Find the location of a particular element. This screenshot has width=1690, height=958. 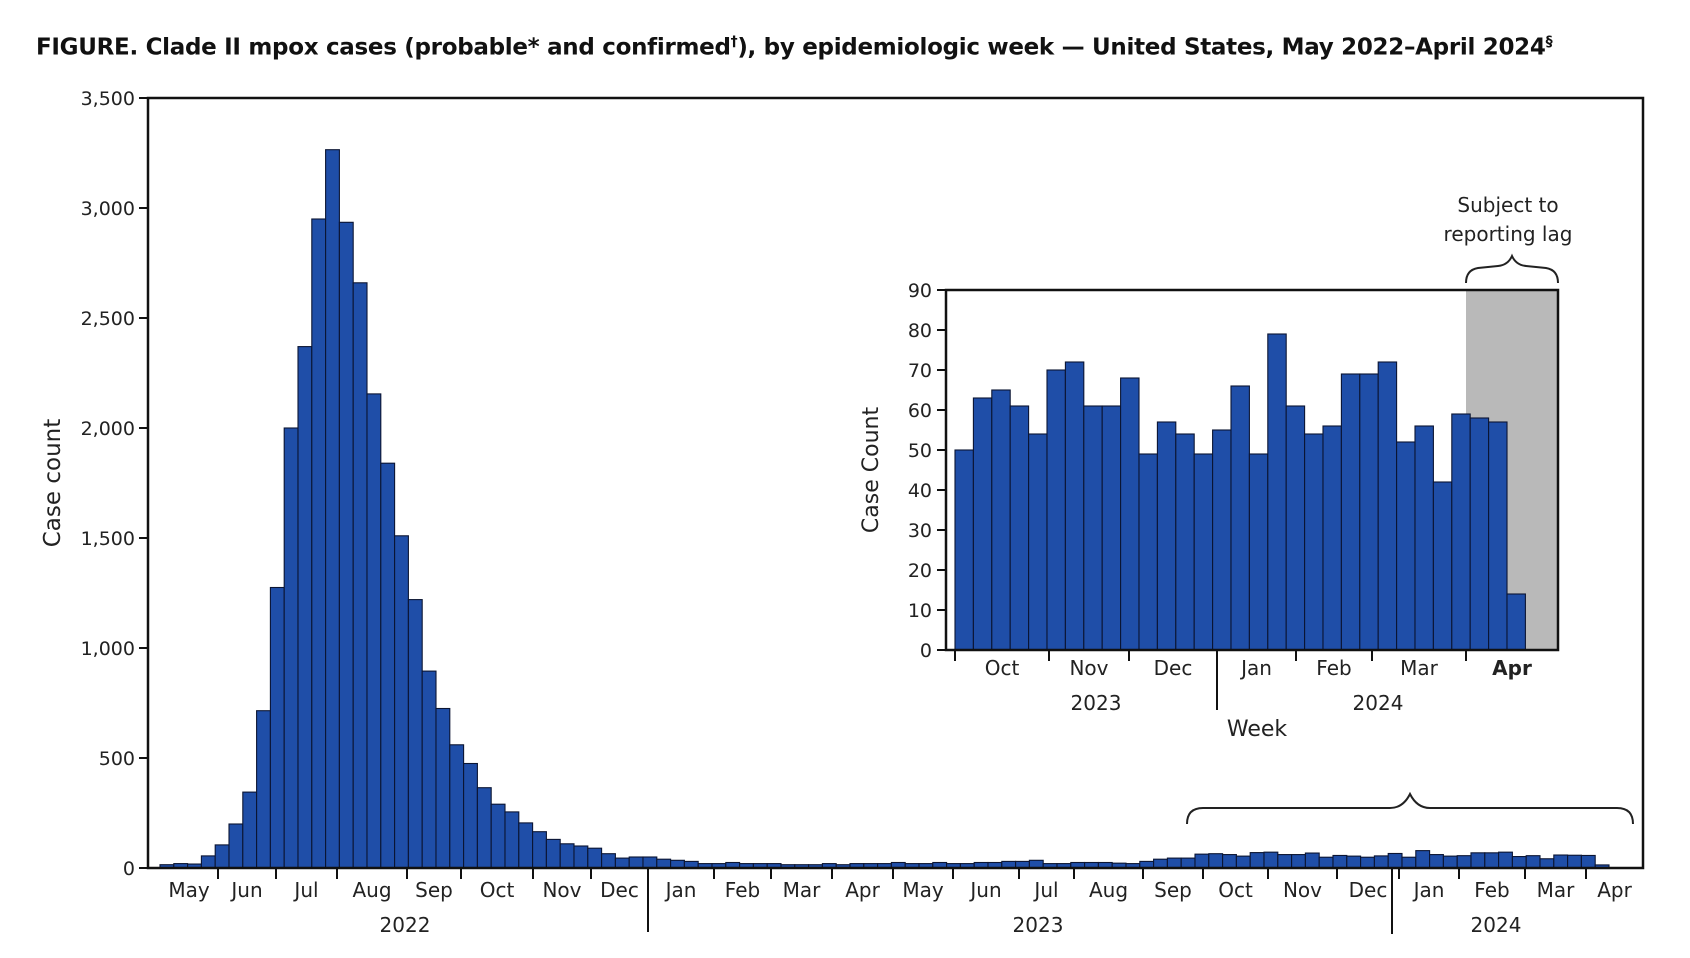

main-x-tick-label: Oct is located at coordinates (1235, 890).